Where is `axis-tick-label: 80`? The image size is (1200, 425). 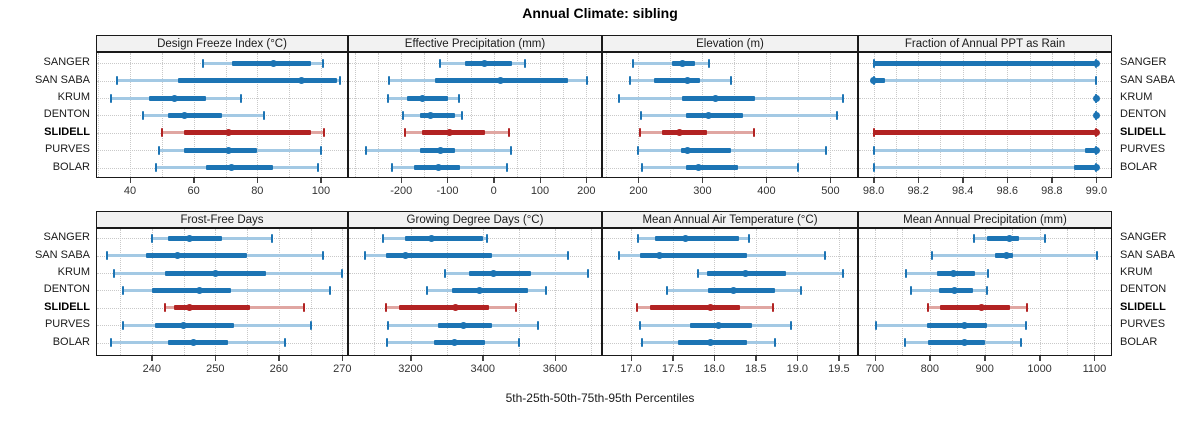 axis-tick-label: 80 is located at coordinates (257, 191).